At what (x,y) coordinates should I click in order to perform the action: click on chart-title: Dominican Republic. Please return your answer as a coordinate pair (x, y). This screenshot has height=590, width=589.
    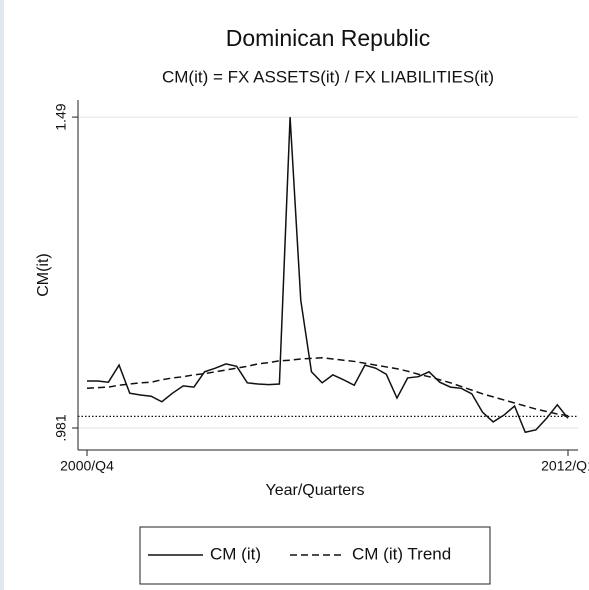
    Looking at the image, I should click on (328, 38).